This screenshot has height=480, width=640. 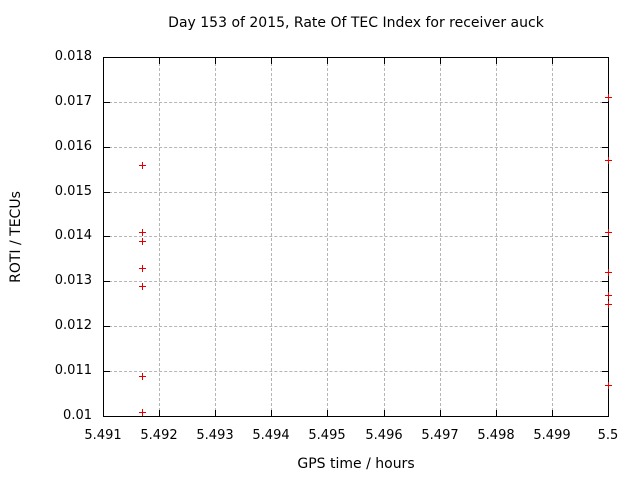 What do you see at coordinates (73, 235) in the screenshot?
I see `y-tick-label: 0.014` at bounding box center [73, 235].